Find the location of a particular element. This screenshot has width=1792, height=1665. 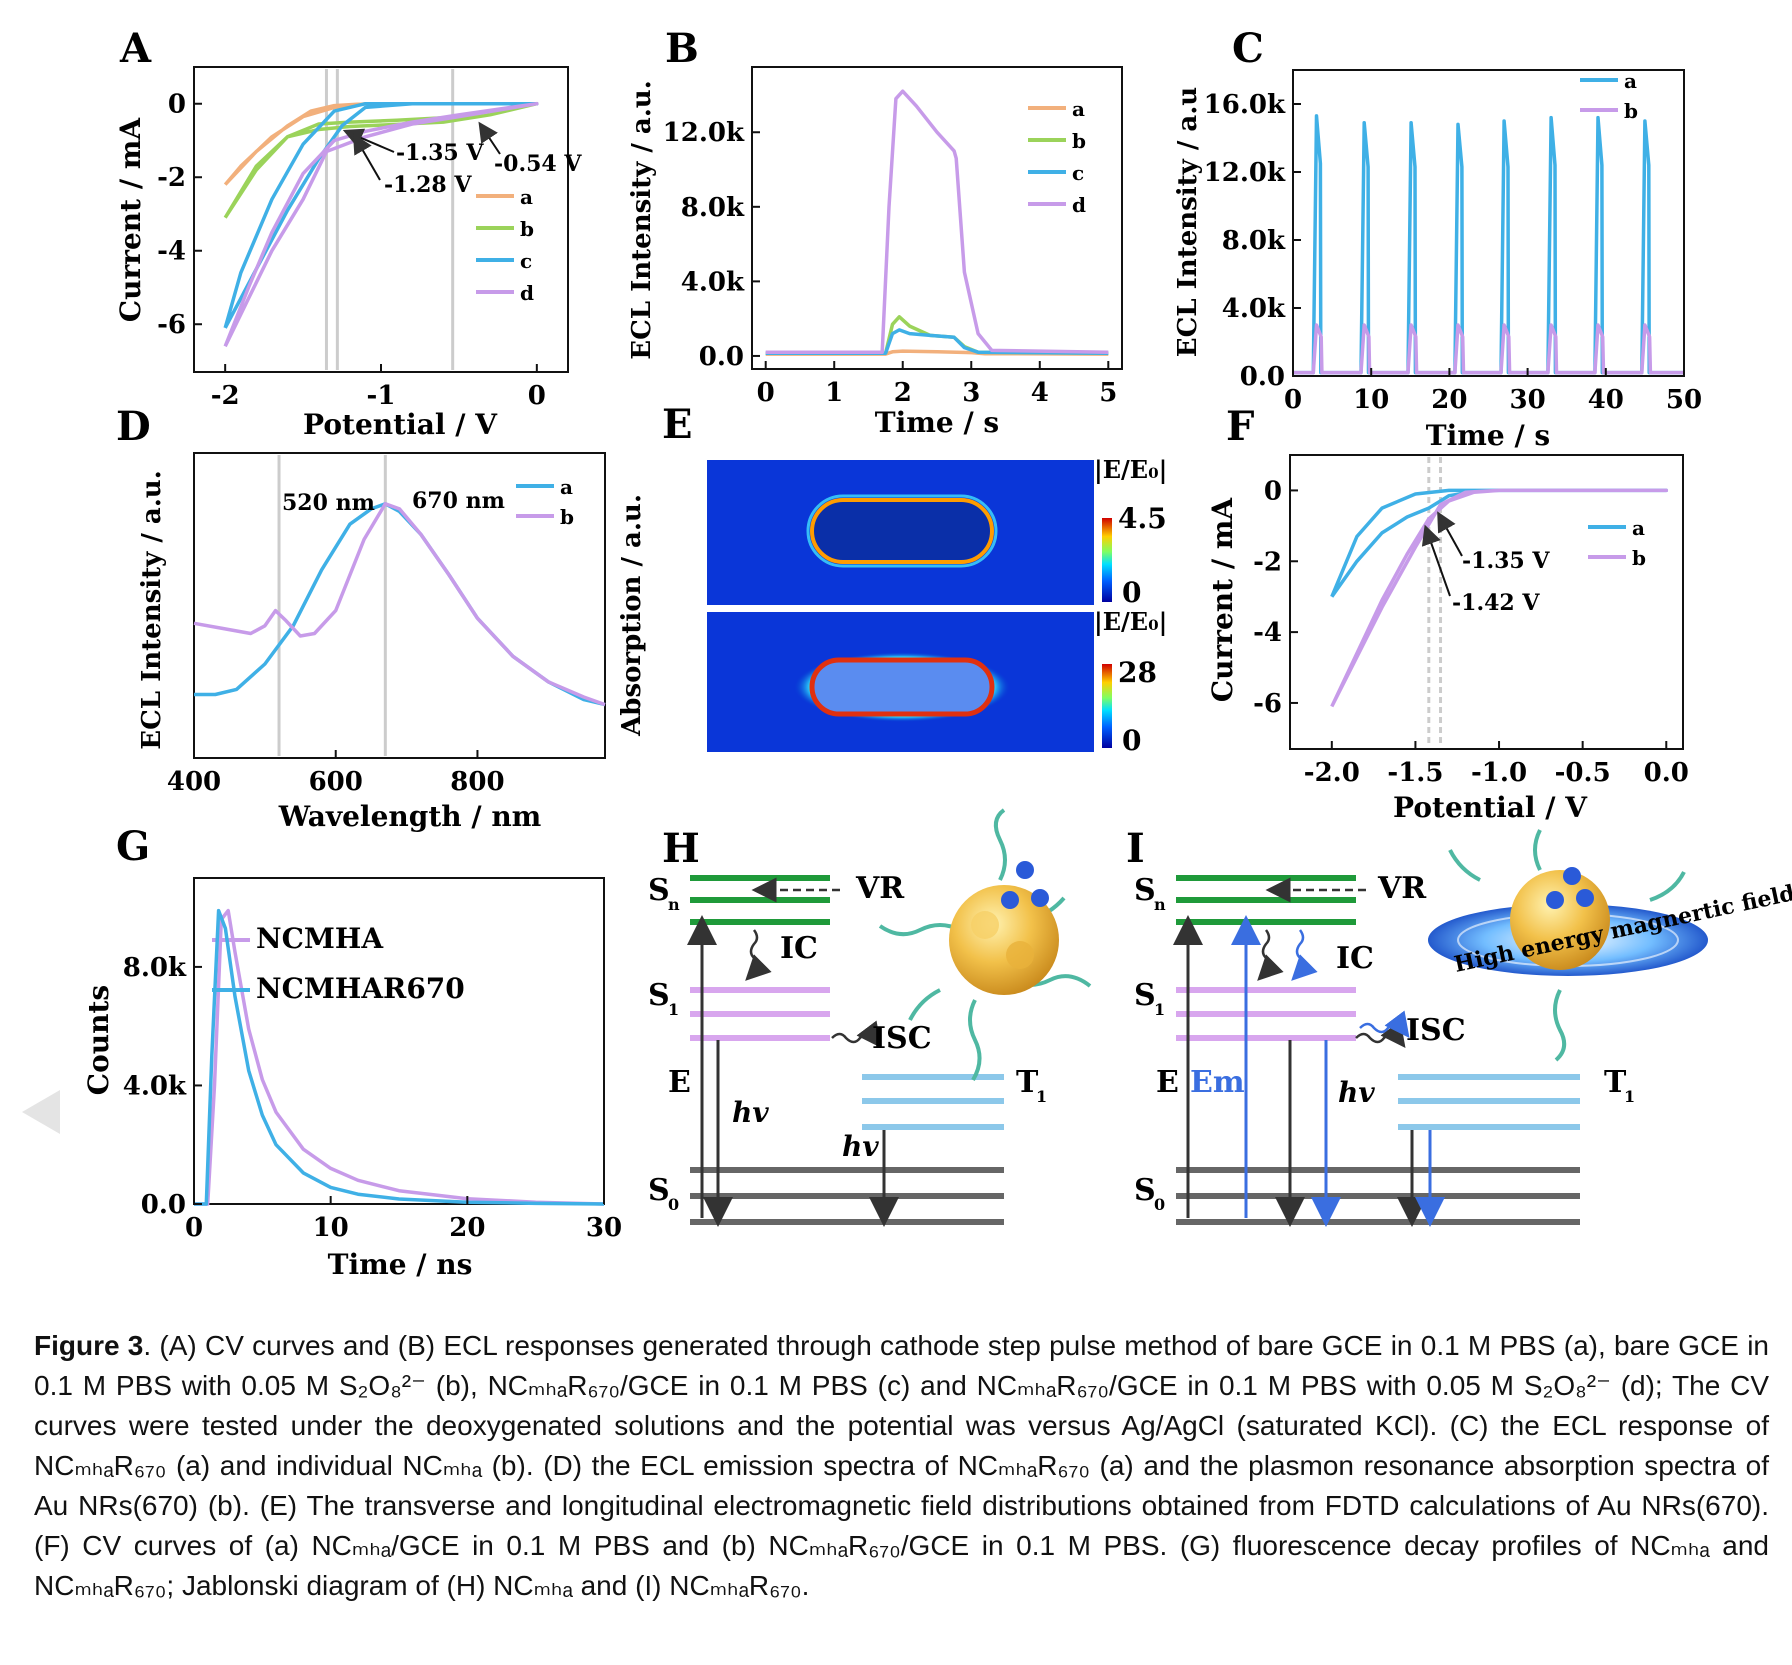

t1-levels is located at coordinates (933, 1102).